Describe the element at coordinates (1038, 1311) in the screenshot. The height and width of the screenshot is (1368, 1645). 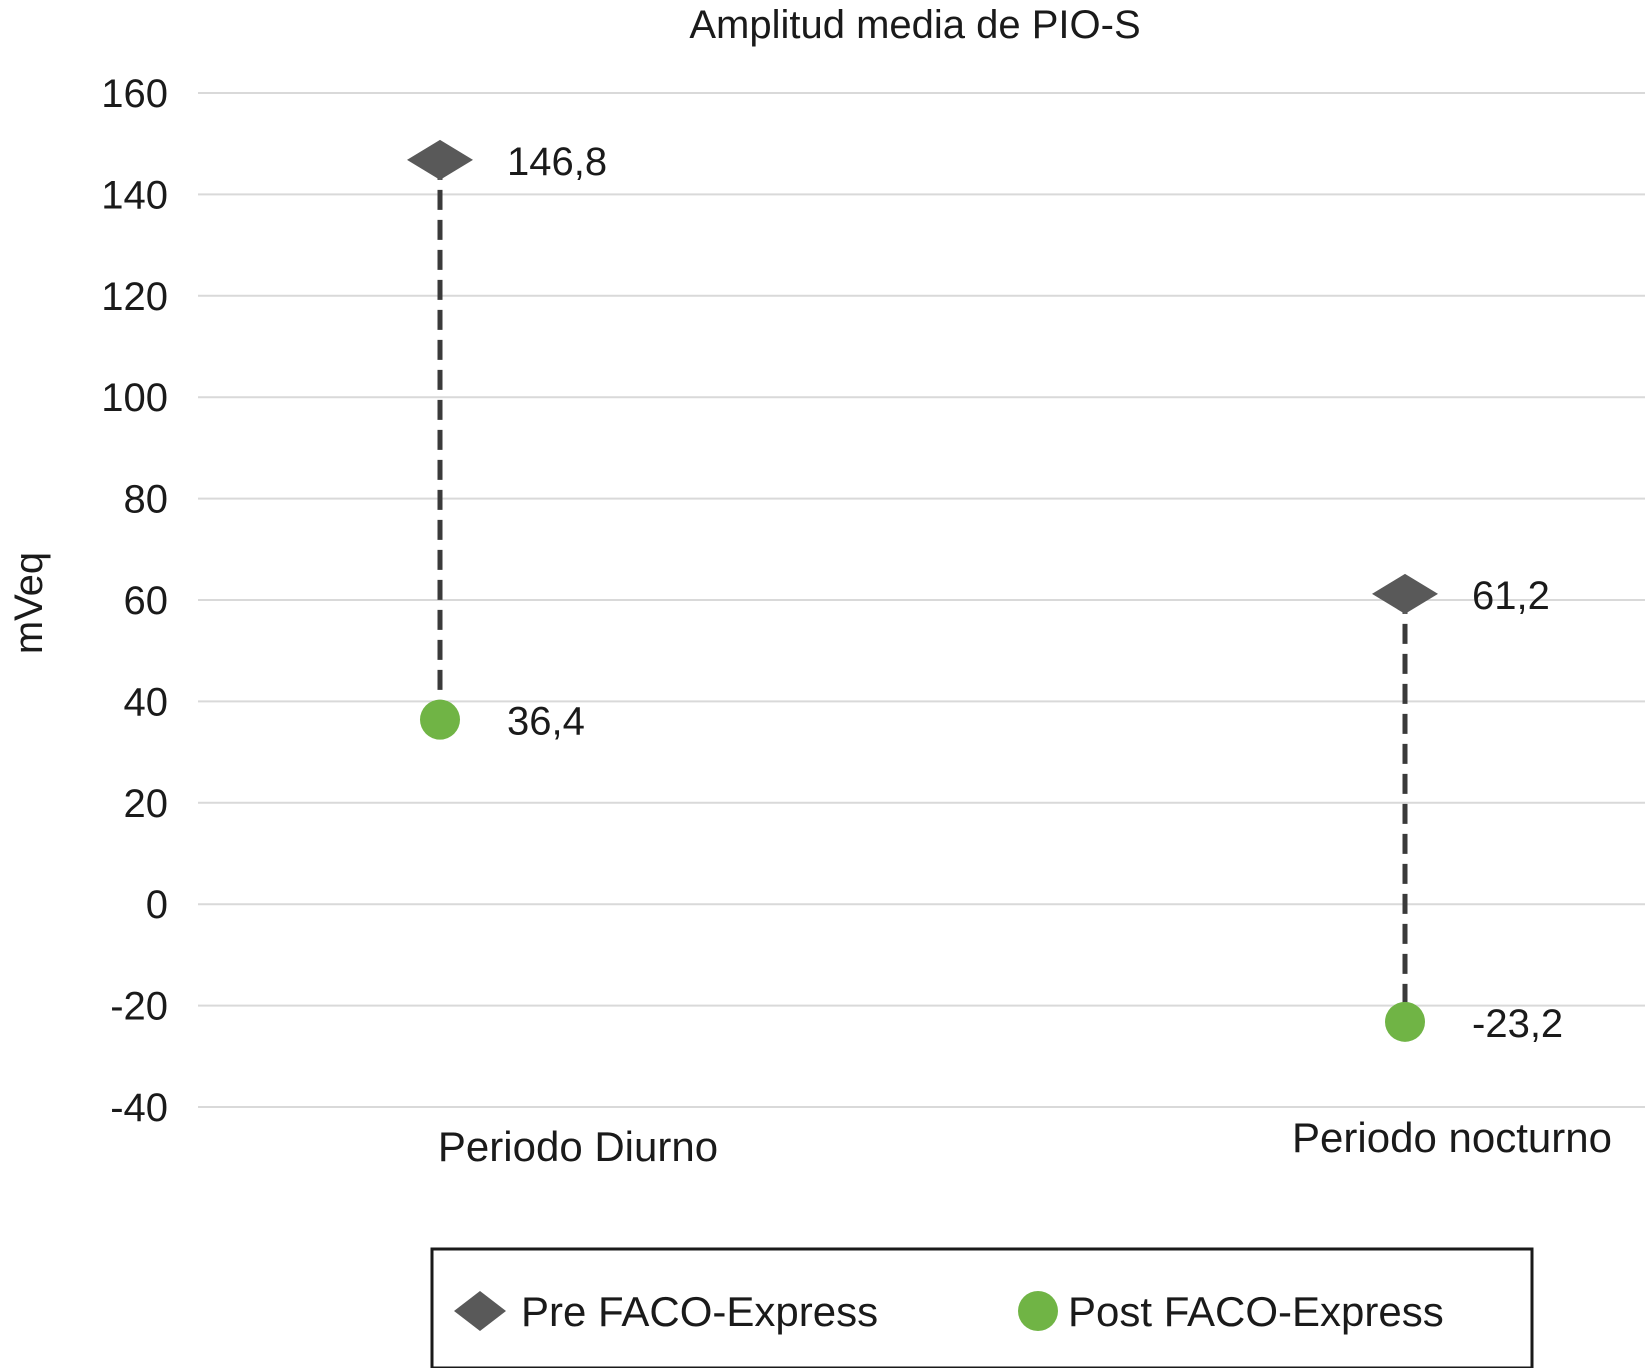
I see `legend-circle-icon` at that location.